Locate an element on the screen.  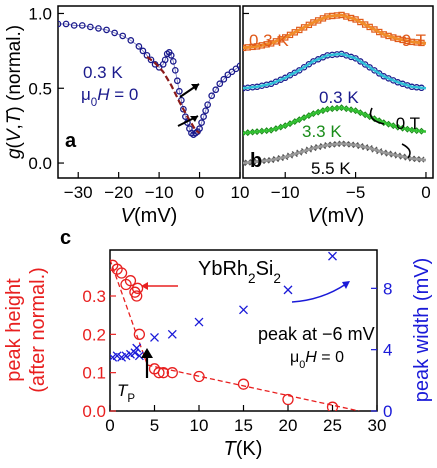
dashed-fit-line is located at coordinates (173, 95).